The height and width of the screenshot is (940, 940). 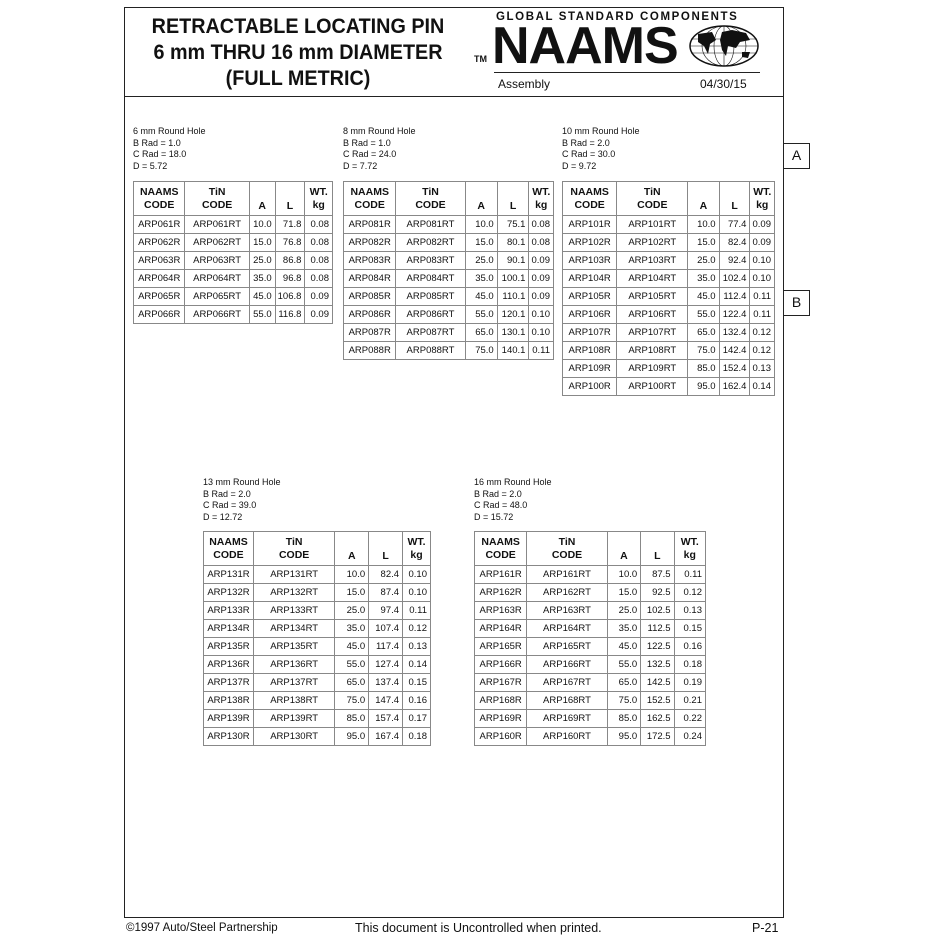 I want to click on tin-code: ARP163RT, so click(x=567, y=610).